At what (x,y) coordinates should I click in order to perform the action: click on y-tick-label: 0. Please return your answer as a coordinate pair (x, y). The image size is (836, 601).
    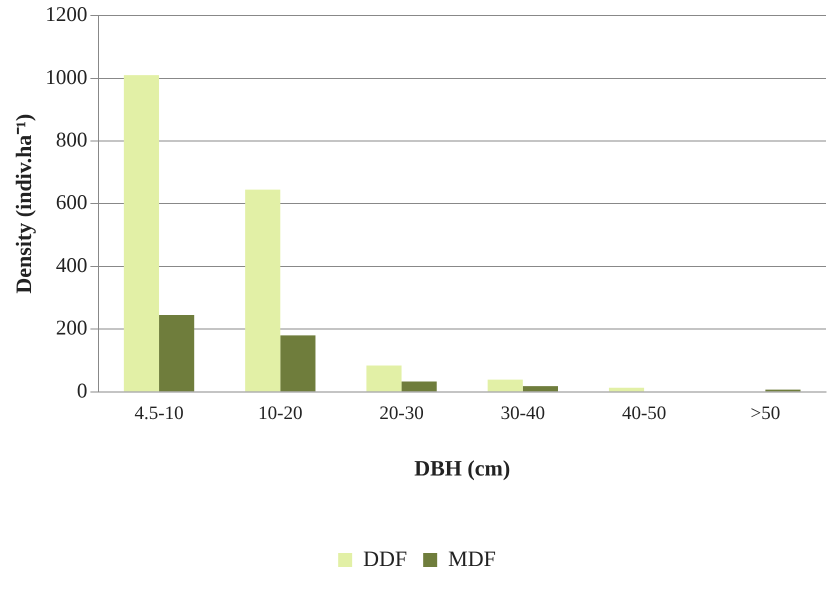
    Looking at the image, I should click on (82, 390).